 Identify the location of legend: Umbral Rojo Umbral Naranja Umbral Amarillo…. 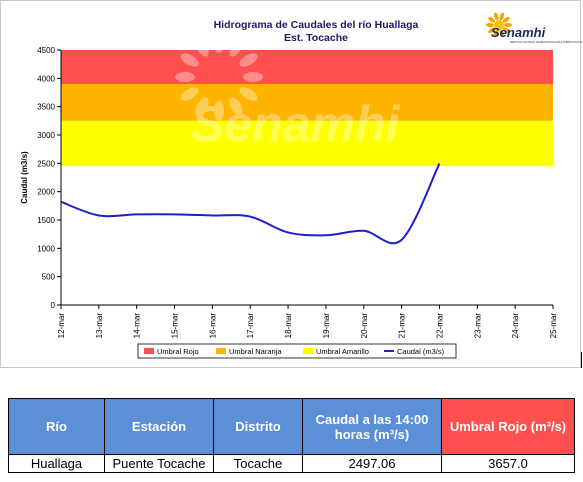
(297, 351).